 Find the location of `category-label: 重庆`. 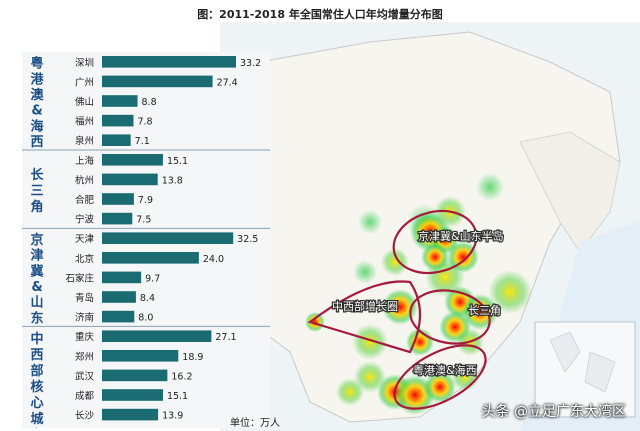

category-label: 重庆 is located at coordinates (85, 337).